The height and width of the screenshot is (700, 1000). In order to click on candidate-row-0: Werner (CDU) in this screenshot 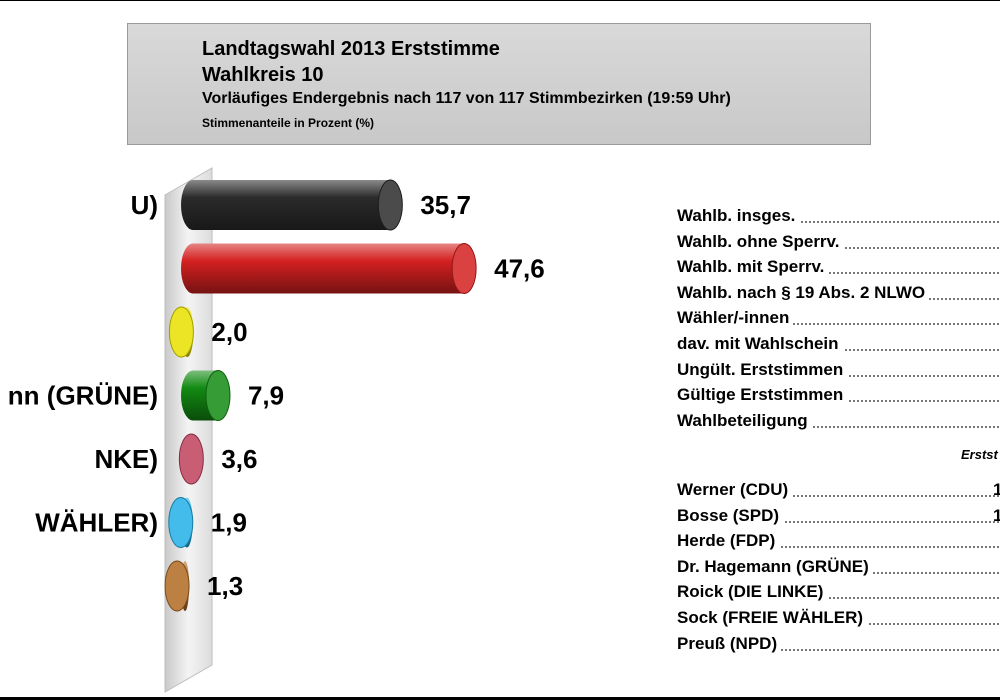, I will do `click(838, 493)`.